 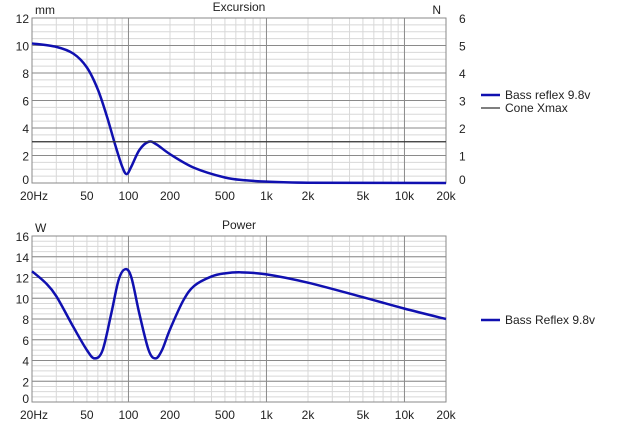 What do you see at coordinates (462, 19) in the screenshot?
I see `y2-tick-label: 6` at bounding box center [462, 19].